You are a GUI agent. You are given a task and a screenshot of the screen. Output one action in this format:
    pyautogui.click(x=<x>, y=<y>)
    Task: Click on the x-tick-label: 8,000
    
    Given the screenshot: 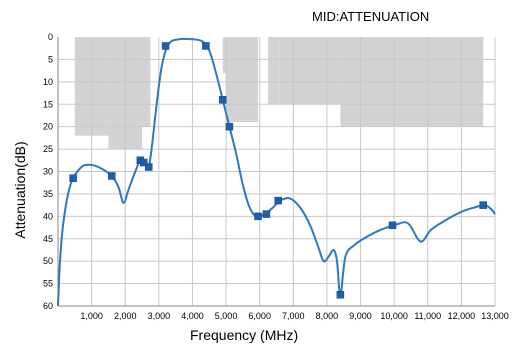 What is the action you would take?
    pyautogui.click(x=327, y=316)
    